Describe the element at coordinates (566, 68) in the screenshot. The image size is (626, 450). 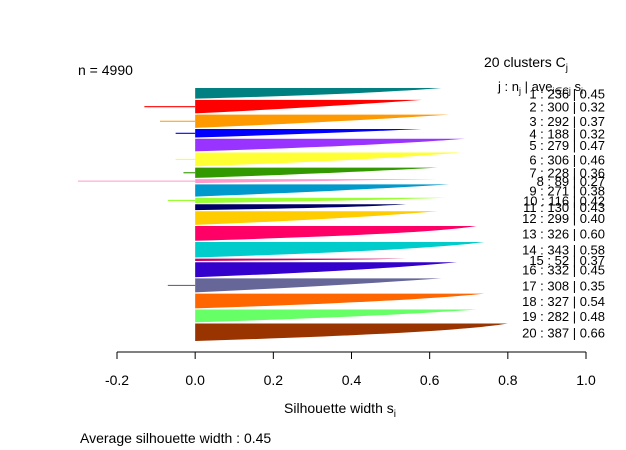
I see `legend-title-subscript: j` at that location.